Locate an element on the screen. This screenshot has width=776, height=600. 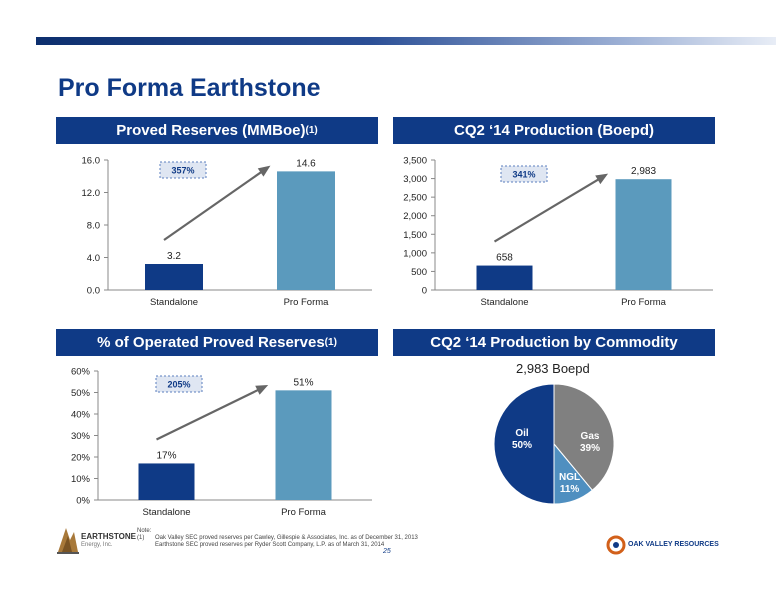
growth-annotation-label: 205% is located at coordinates (178, 385).